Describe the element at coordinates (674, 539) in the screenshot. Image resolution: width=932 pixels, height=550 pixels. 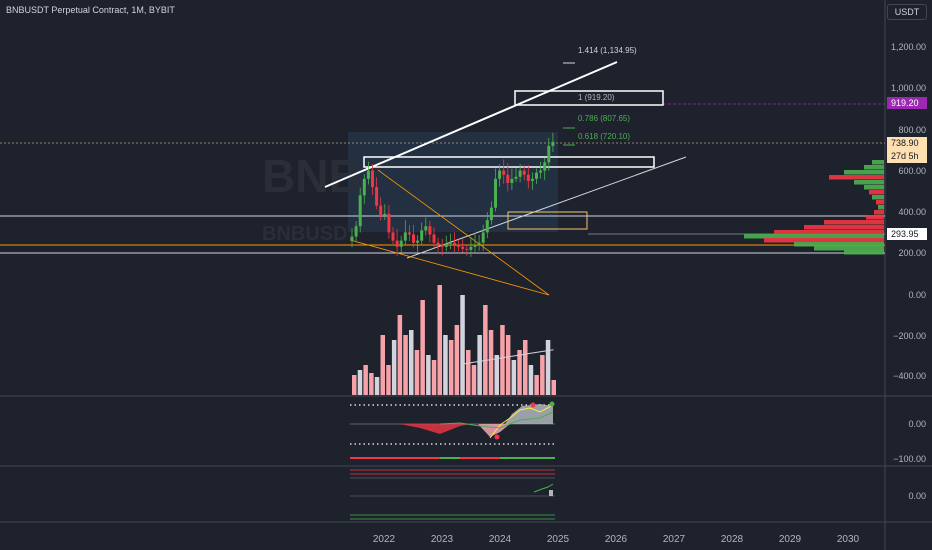
I see `time-axis-label: 2027` at that location.